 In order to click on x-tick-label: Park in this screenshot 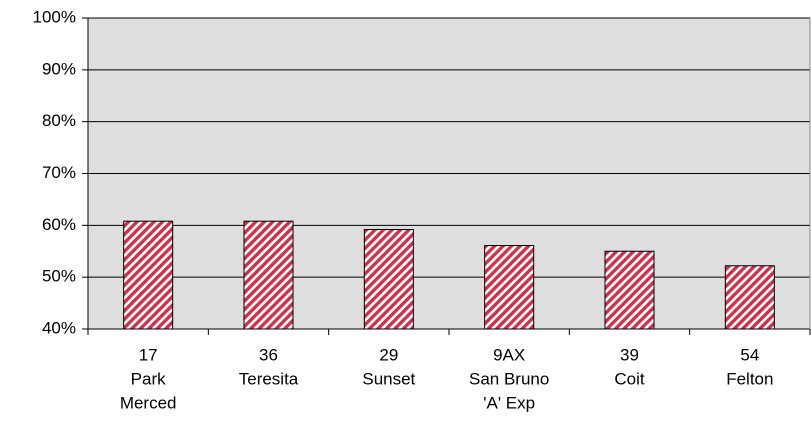, I will do `click(148, 378)`.